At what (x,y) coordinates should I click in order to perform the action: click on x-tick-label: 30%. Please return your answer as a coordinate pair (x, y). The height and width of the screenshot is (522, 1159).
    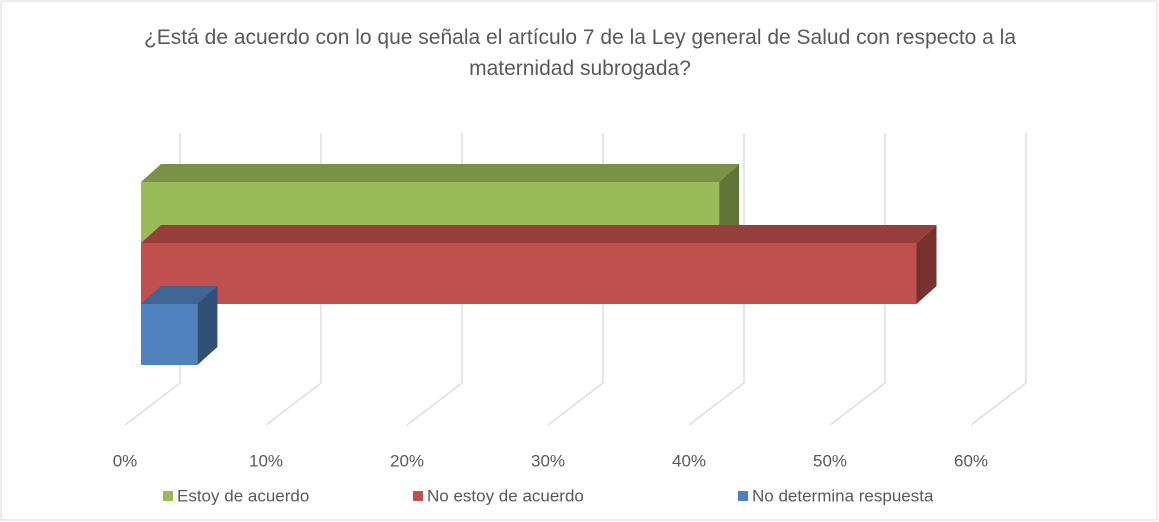
    Looking at the image, I should click on (548, 460).